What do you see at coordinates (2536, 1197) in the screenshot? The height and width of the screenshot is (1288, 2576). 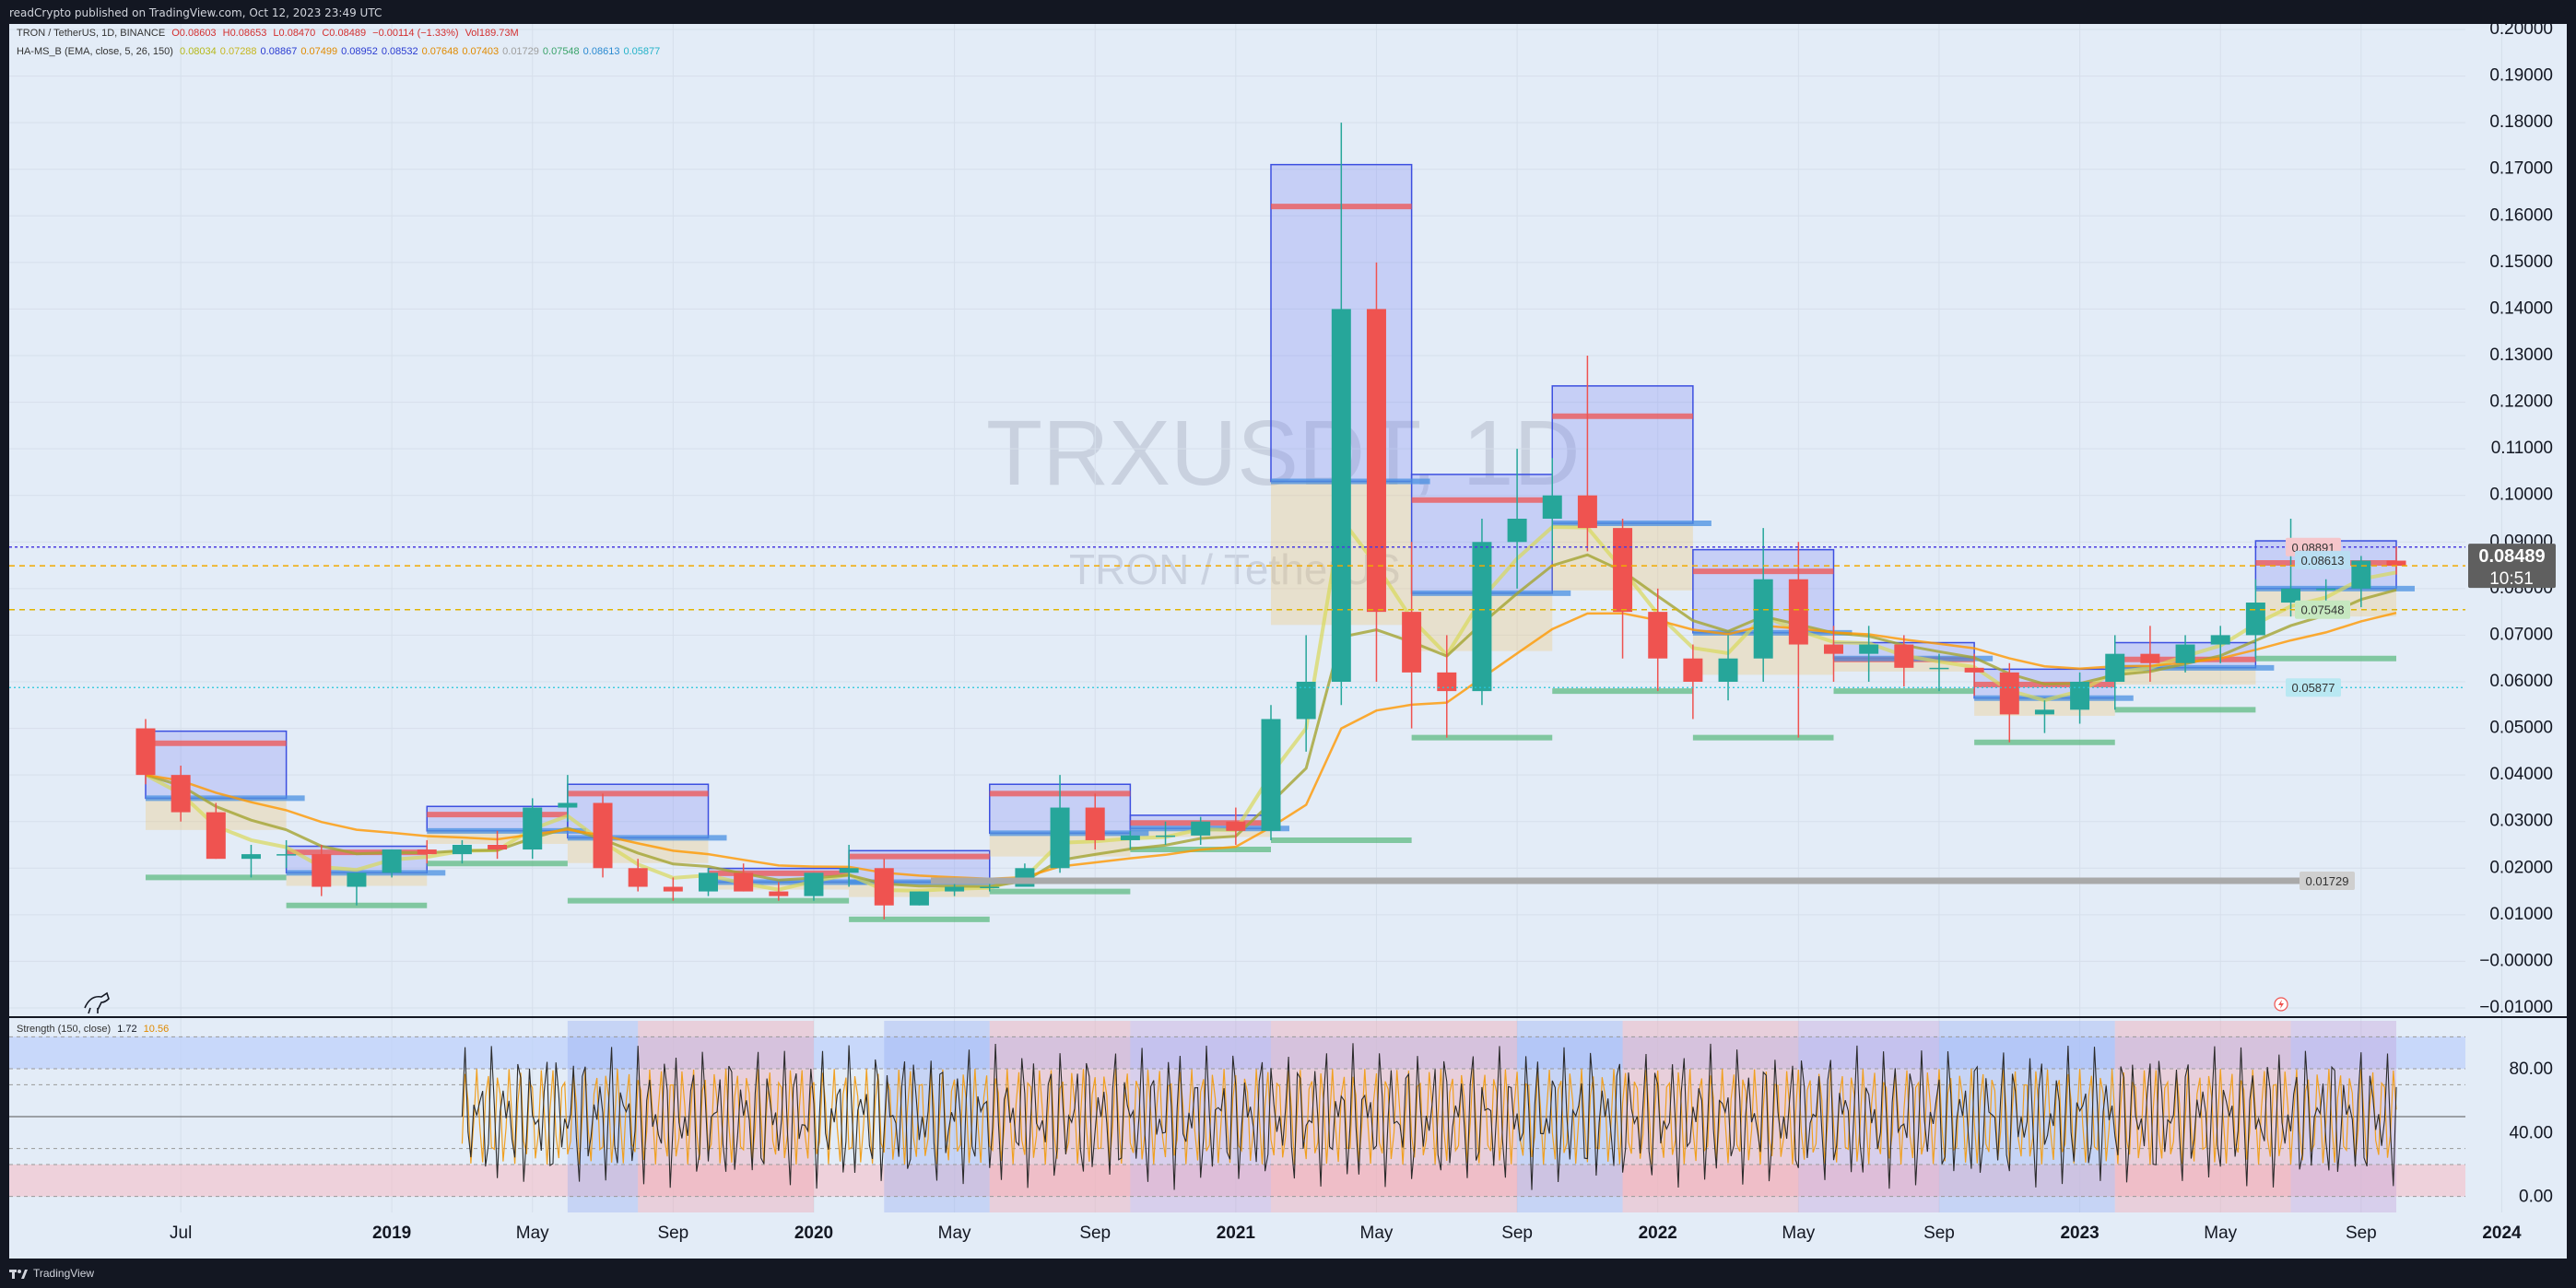 I see `strength-tick-label: 0.00` at bounding box center [2536, 1197].